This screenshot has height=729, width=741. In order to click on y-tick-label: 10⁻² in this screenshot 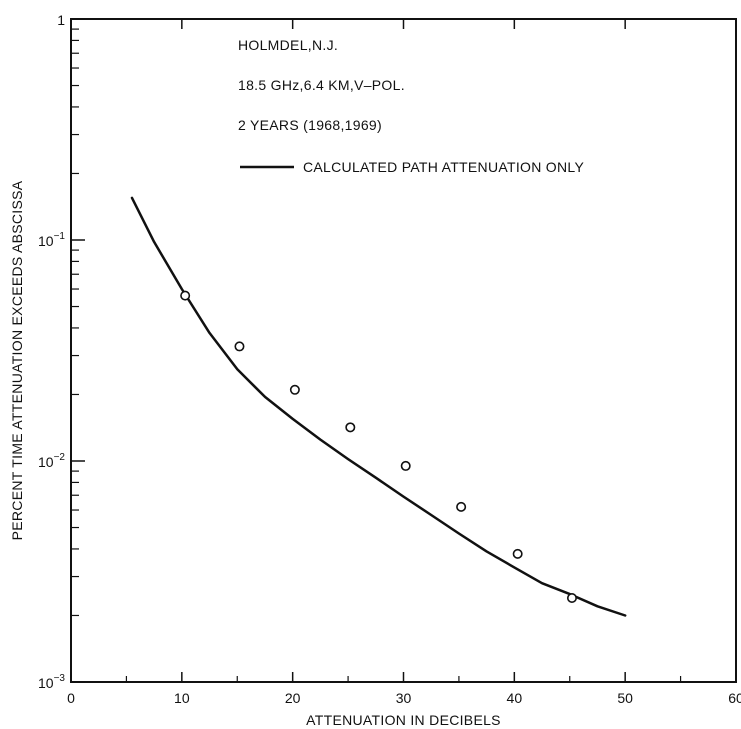, I will do `click(51, 461)`.